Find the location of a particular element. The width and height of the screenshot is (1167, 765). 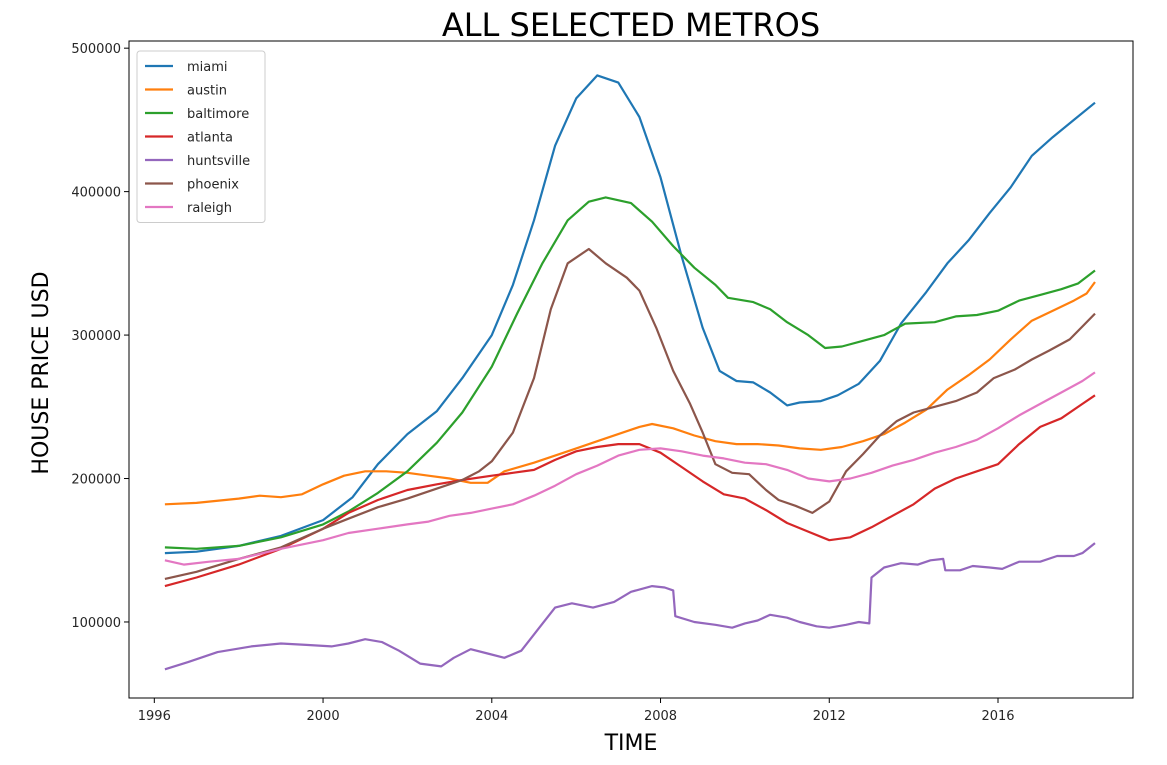

legend-label-baltimore: baltimore is located at coordinates (218, 114).